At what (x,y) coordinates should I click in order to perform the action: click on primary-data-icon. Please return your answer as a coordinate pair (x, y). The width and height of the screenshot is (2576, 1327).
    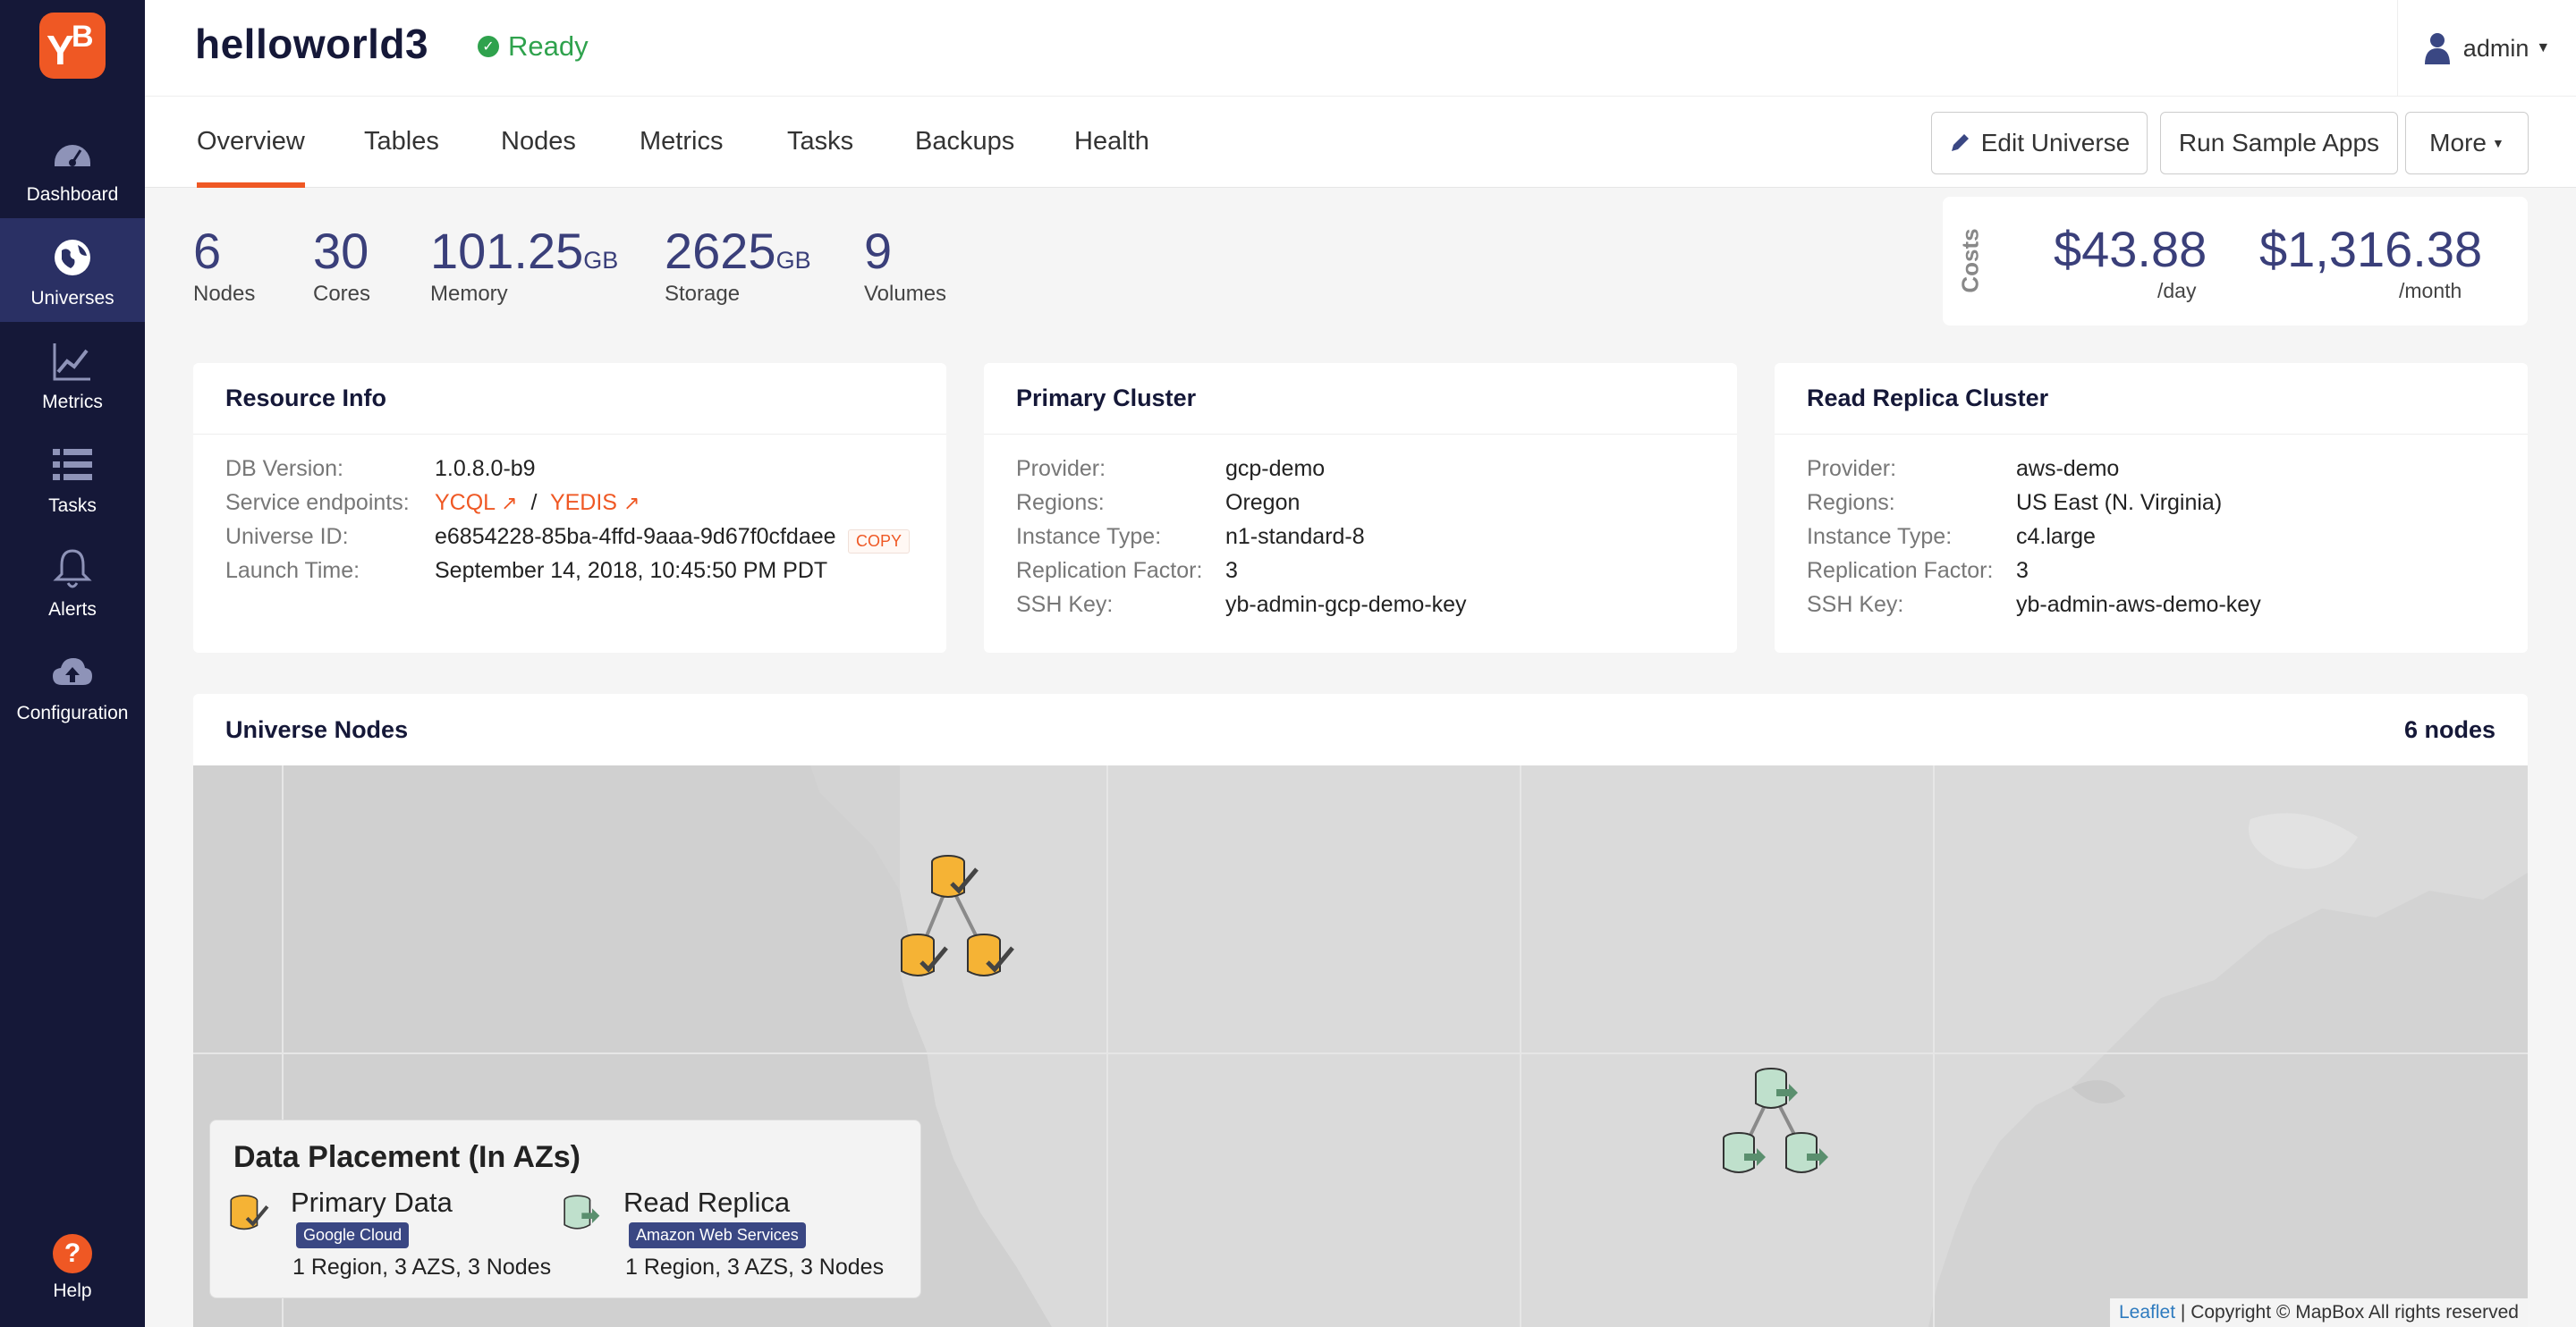
    Looking at the image, I should click on (249, 1212).